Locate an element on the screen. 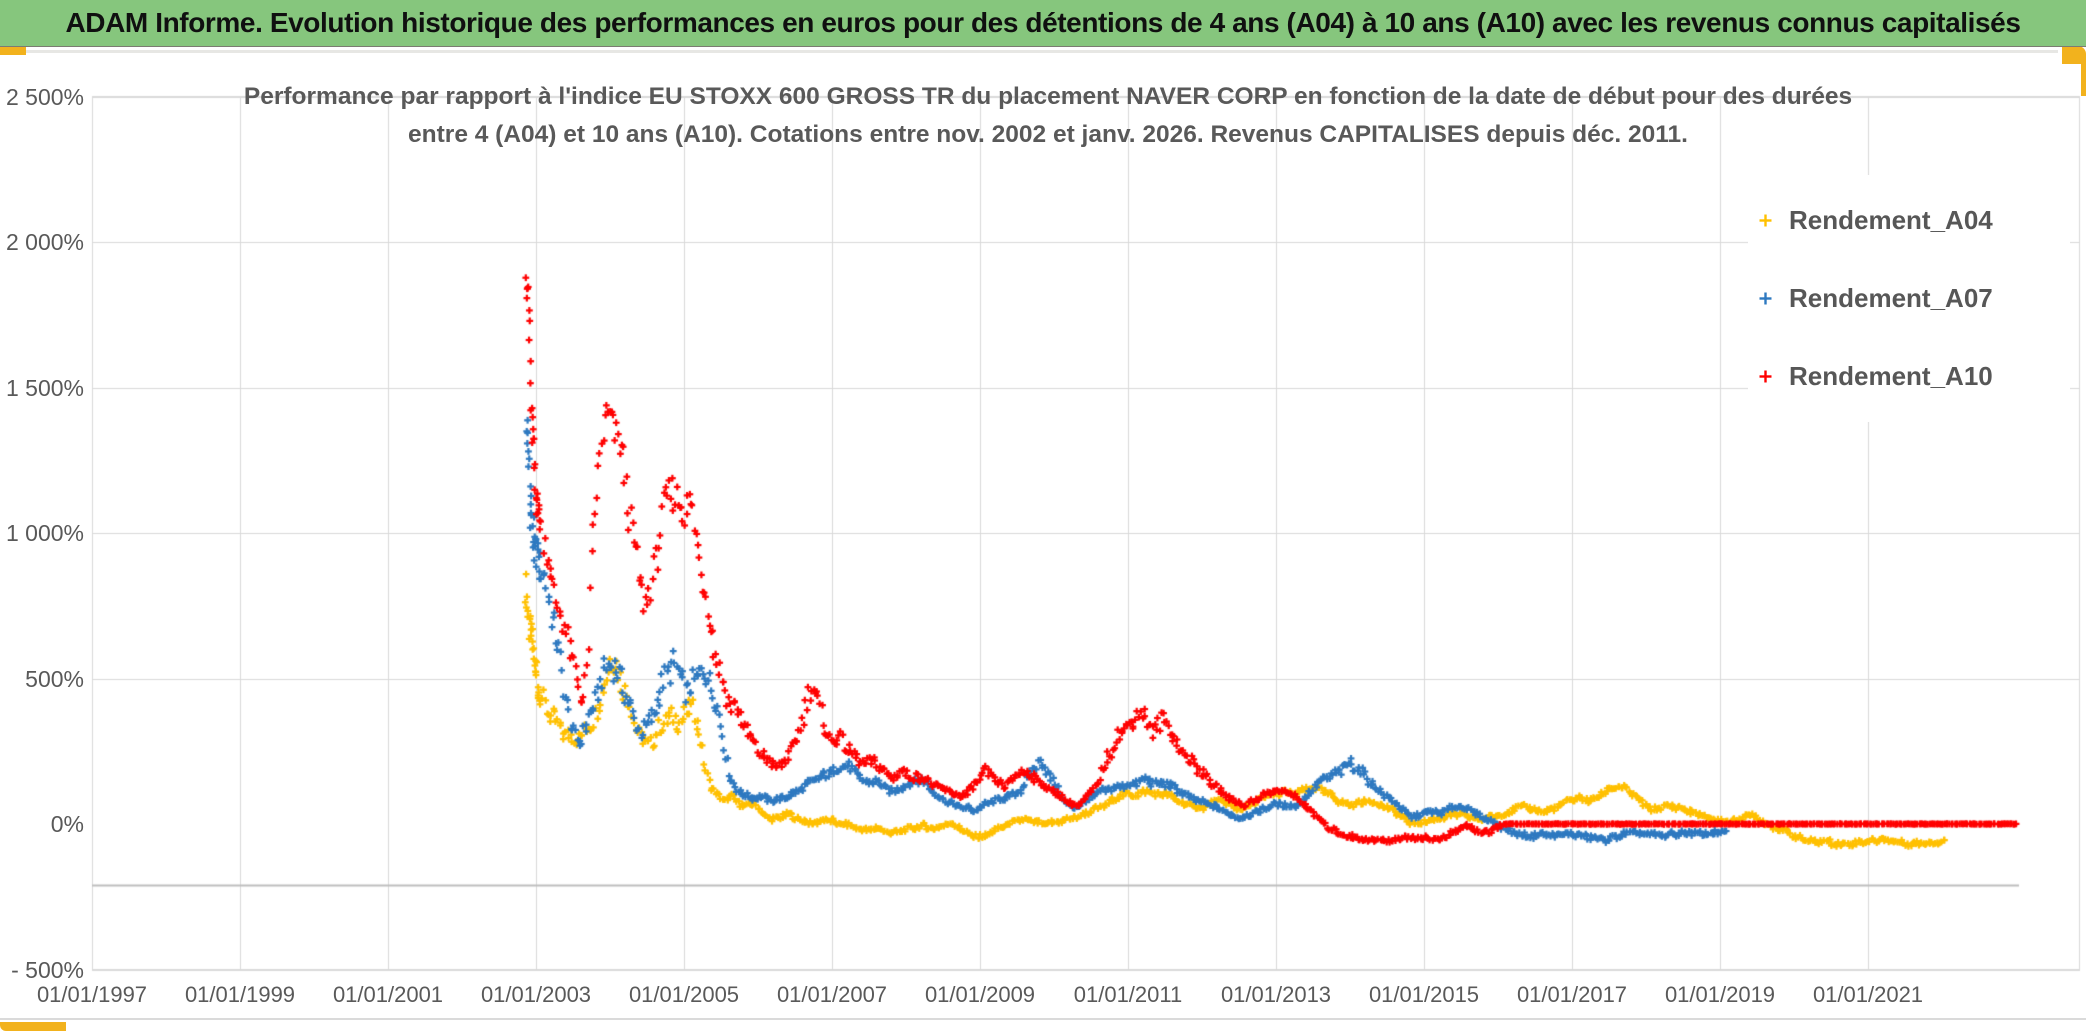  gold-frame-top-right-corner is located at coordinates (2074, 55).